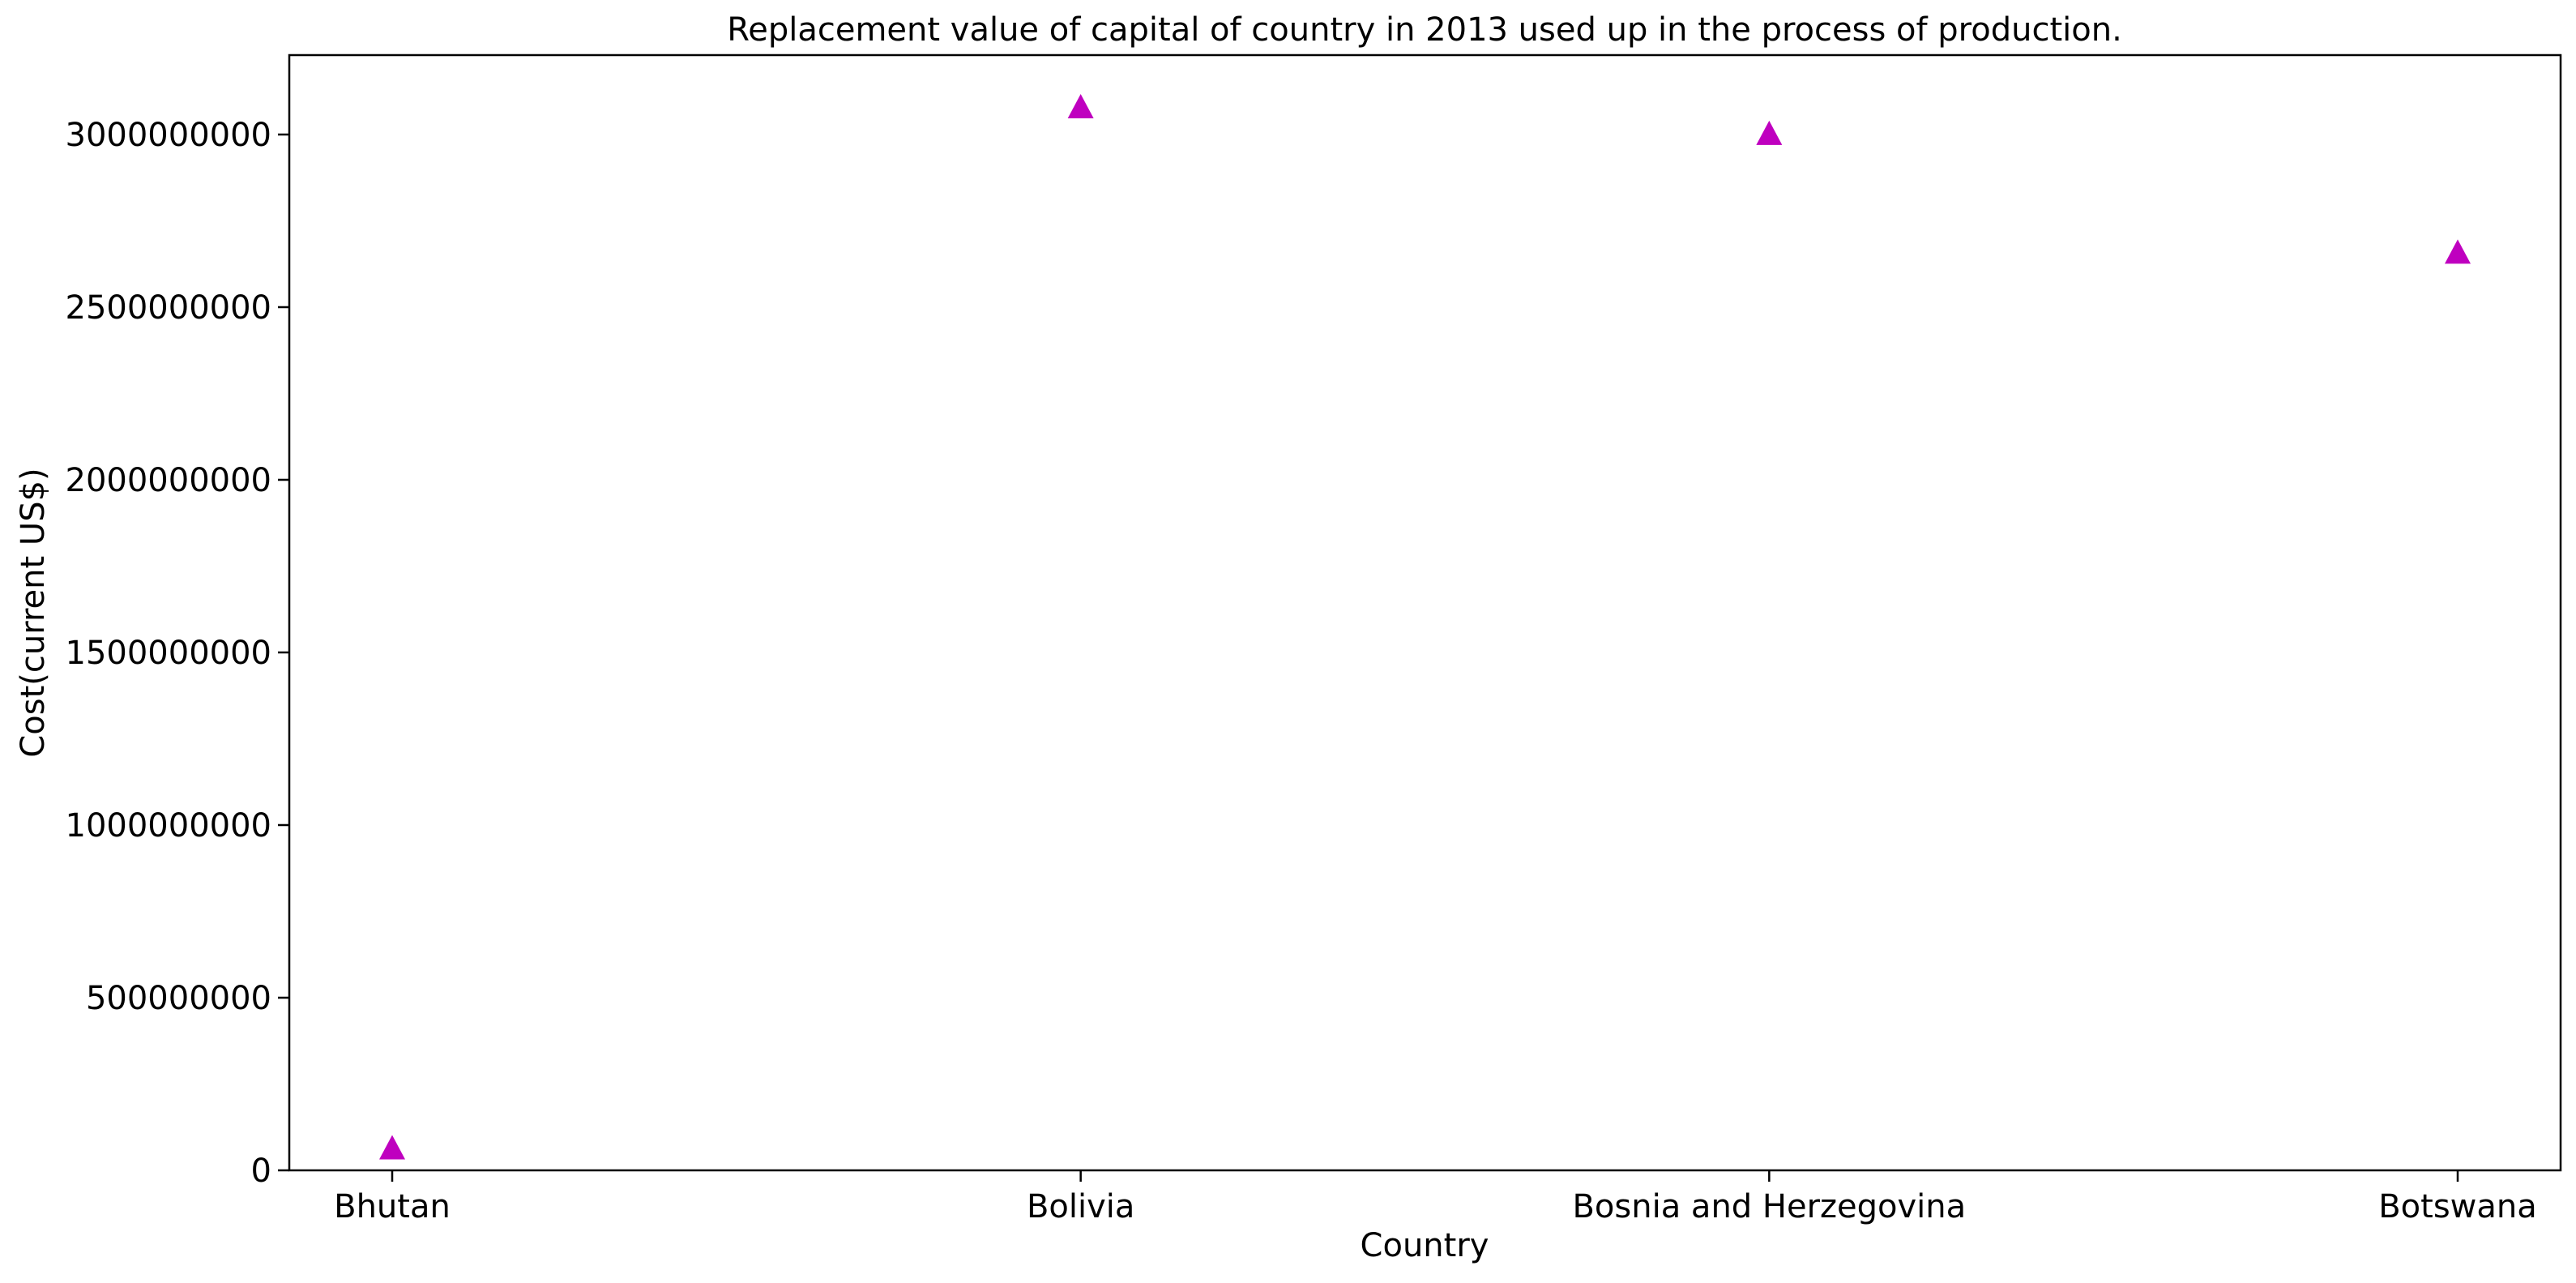 This screenshot has height=1283, width=2576. Describe the element at coordinates (1080, 107) in the screenshot. I see `data-point-bolivia` at that location.